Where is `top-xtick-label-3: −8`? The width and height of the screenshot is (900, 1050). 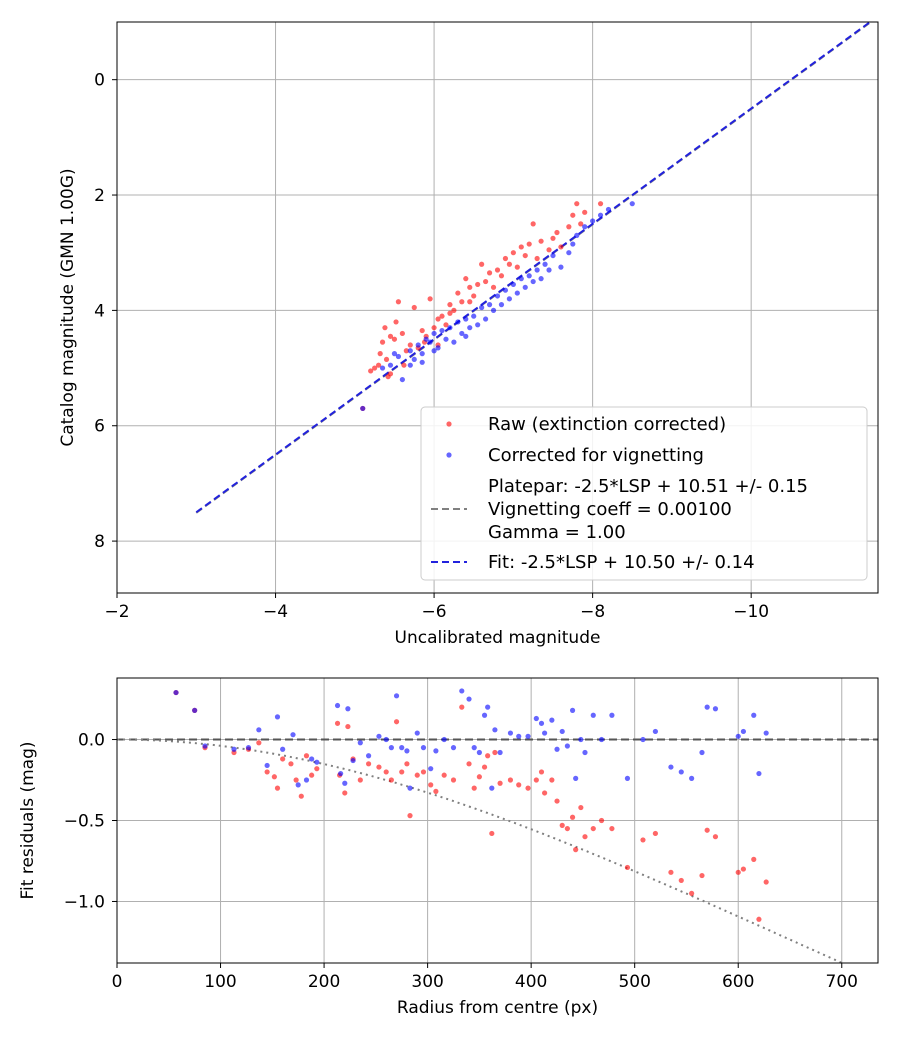 top-xtick-label-3: −8 is located at coordinates (592, 612).